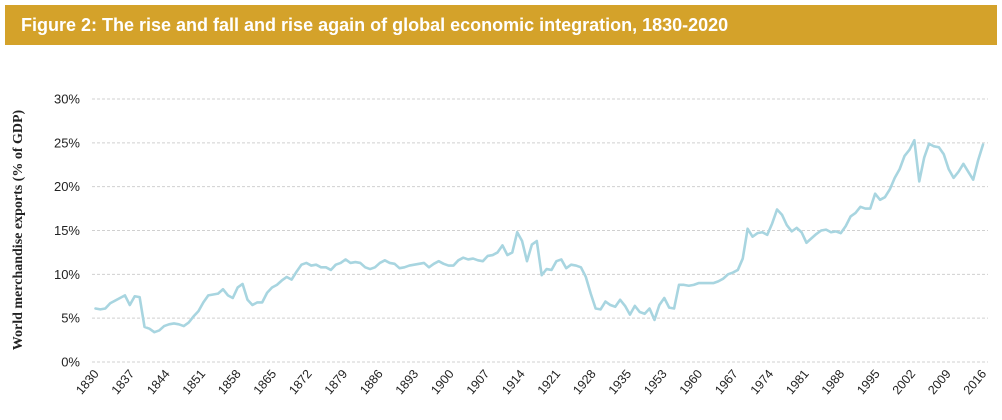 This screenshot has width=1002, height=420. What do you see at coordinates (549, 382) in the screenshot?
I see `x-tick-label: 1921` at bounding box center [549, 382].